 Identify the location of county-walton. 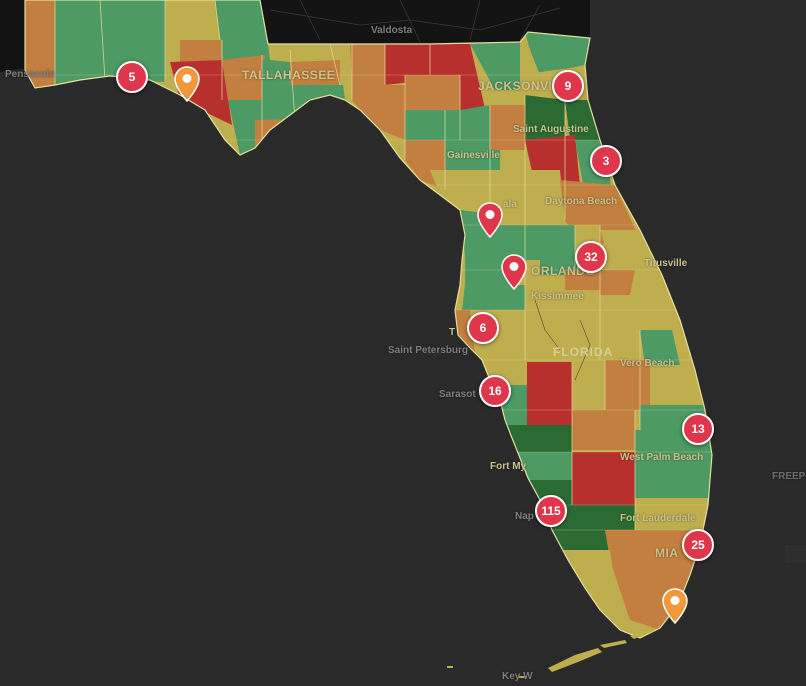
(192, 41).